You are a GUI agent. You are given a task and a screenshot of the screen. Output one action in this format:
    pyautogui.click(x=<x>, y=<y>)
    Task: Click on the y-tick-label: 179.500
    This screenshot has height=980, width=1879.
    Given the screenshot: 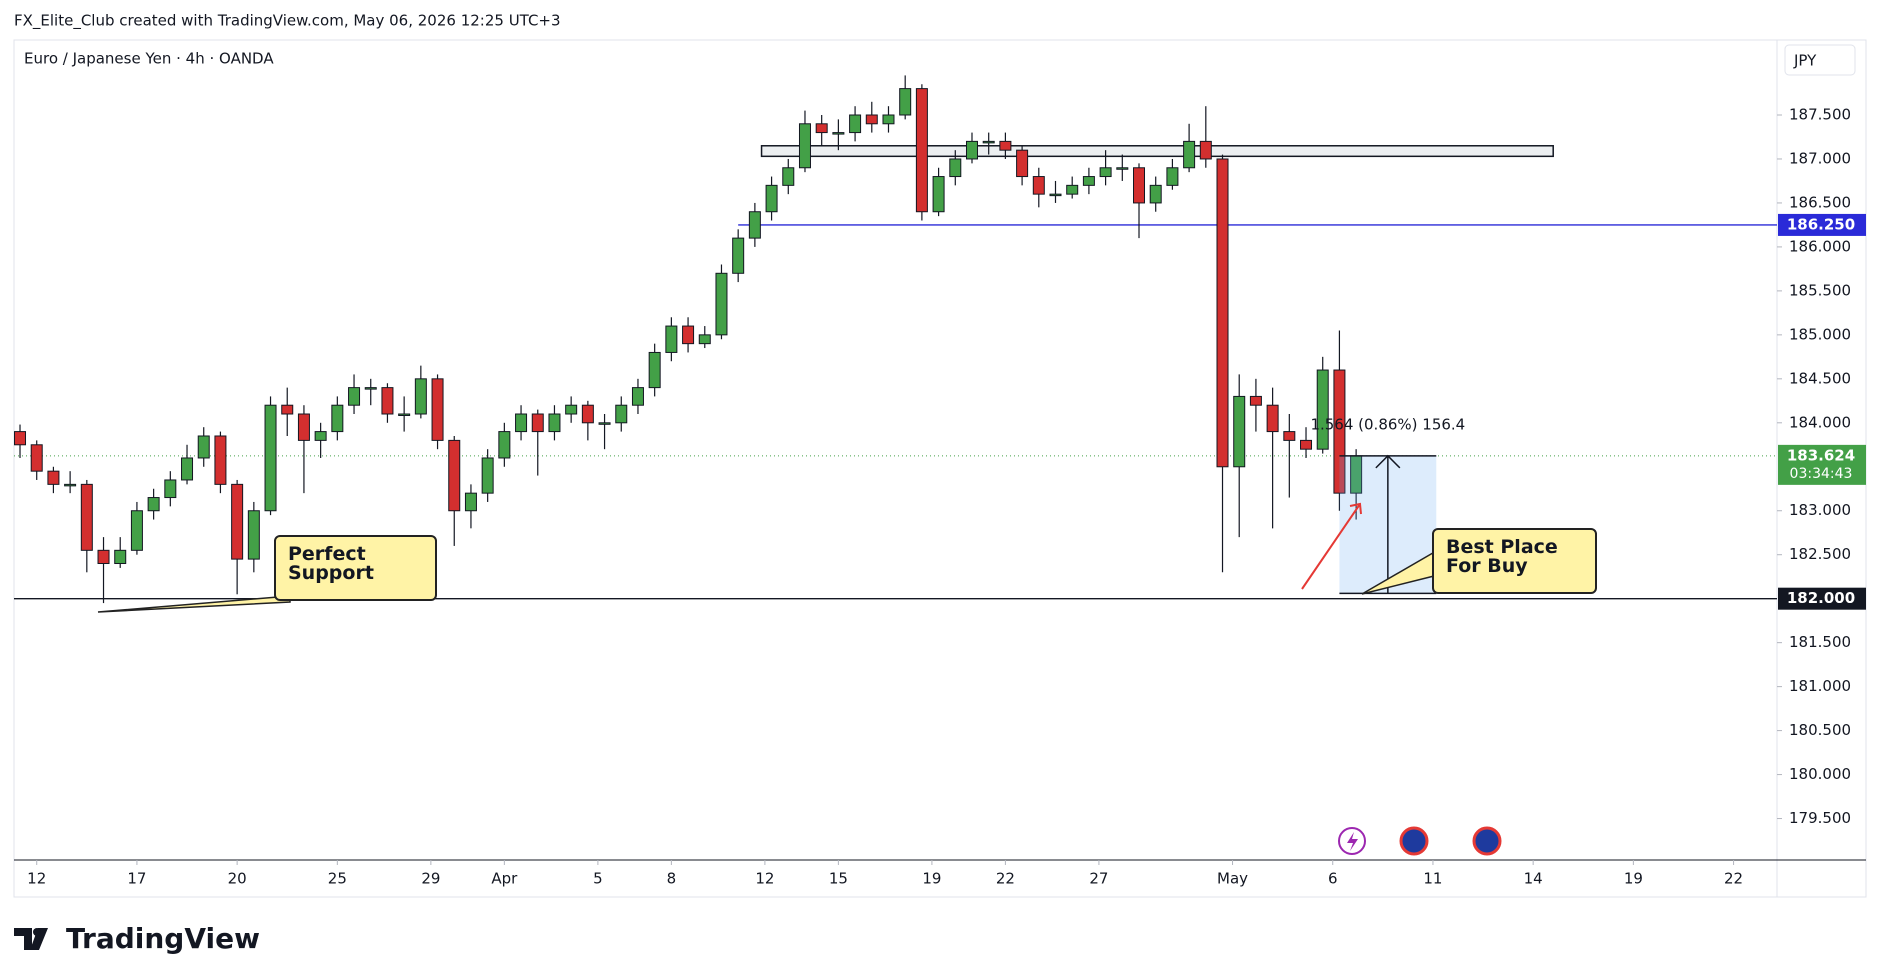 What is the action you would take?
    pyautogui.click(x=1820, y=818)
    